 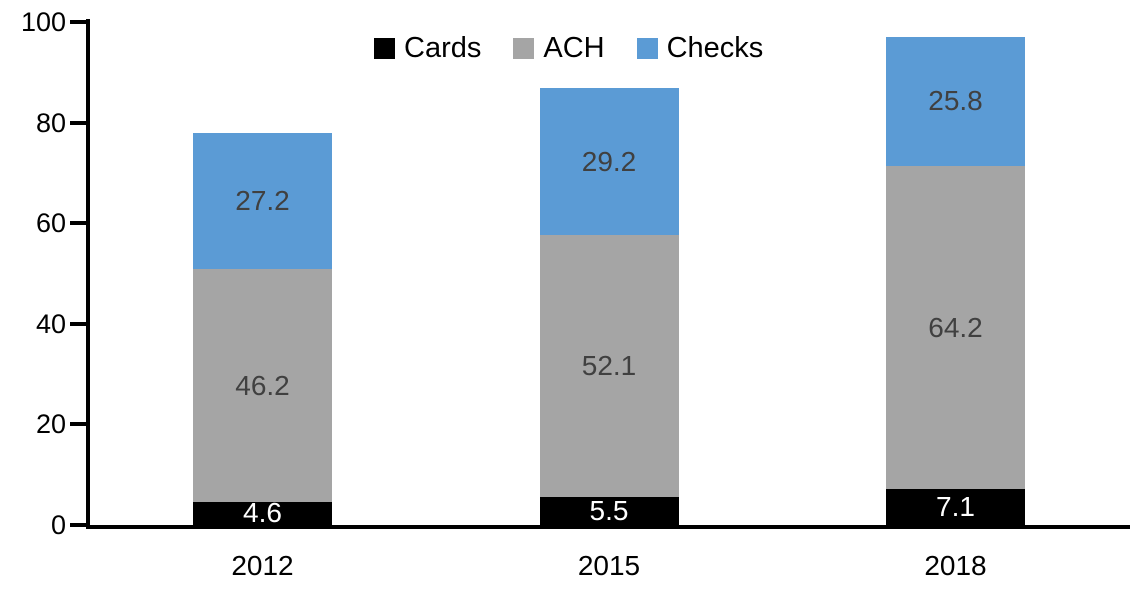 I want to click on x-axis-line, so click(x=608, y=527).